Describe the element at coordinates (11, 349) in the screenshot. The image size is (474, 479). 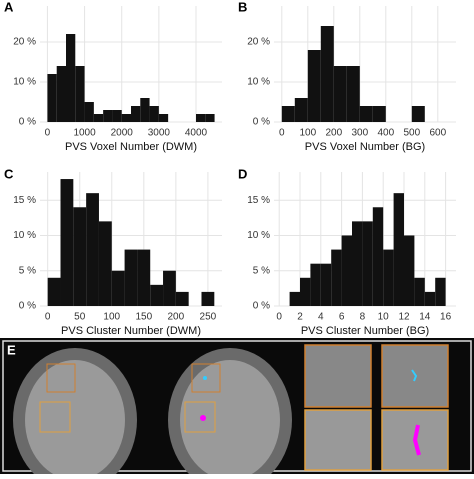
I see `panel-label: E` at that location.